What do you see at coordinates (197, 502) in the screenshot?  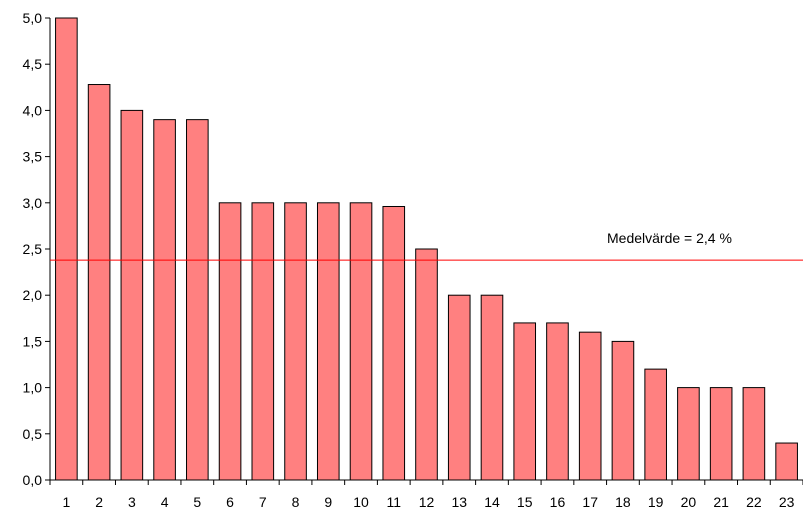 I see `x-tick-label: 5` at bounding box center [197, 502].